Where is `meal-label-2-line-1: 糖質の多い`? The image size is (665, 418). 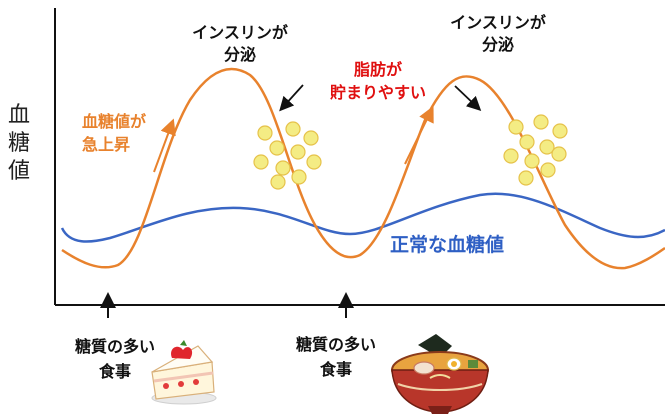 meal-label-2-line-1: 糖質の多い is located at coordinates (336, 344).